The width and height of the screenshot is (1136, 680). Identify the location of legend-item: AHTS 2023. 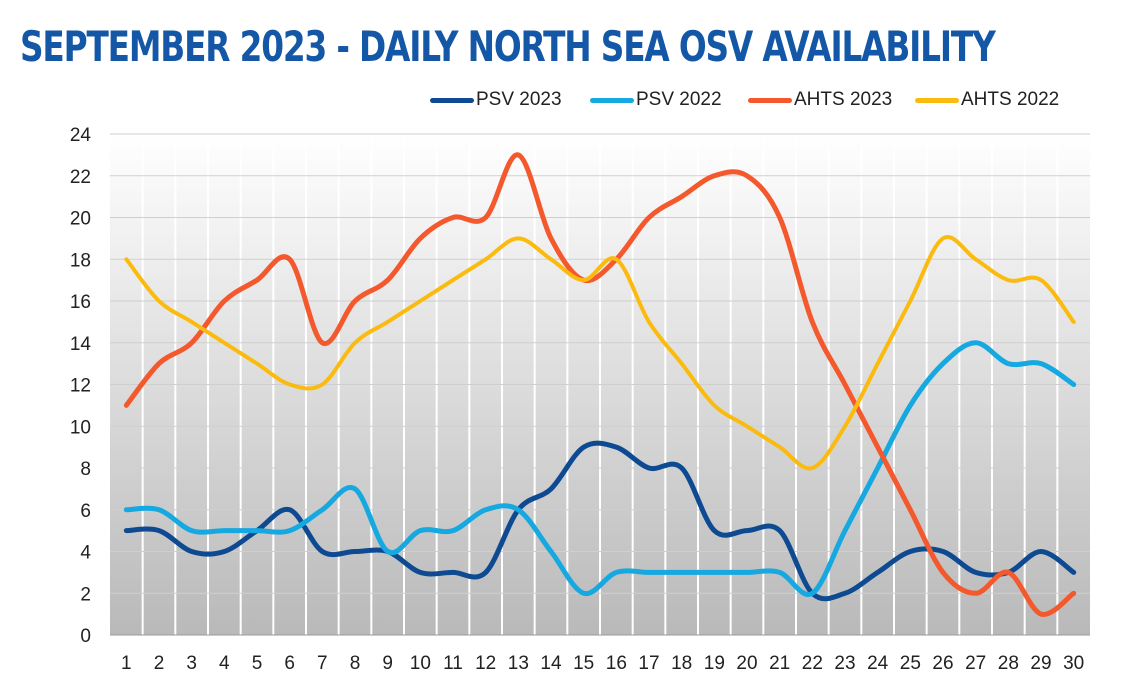
(820, 100).